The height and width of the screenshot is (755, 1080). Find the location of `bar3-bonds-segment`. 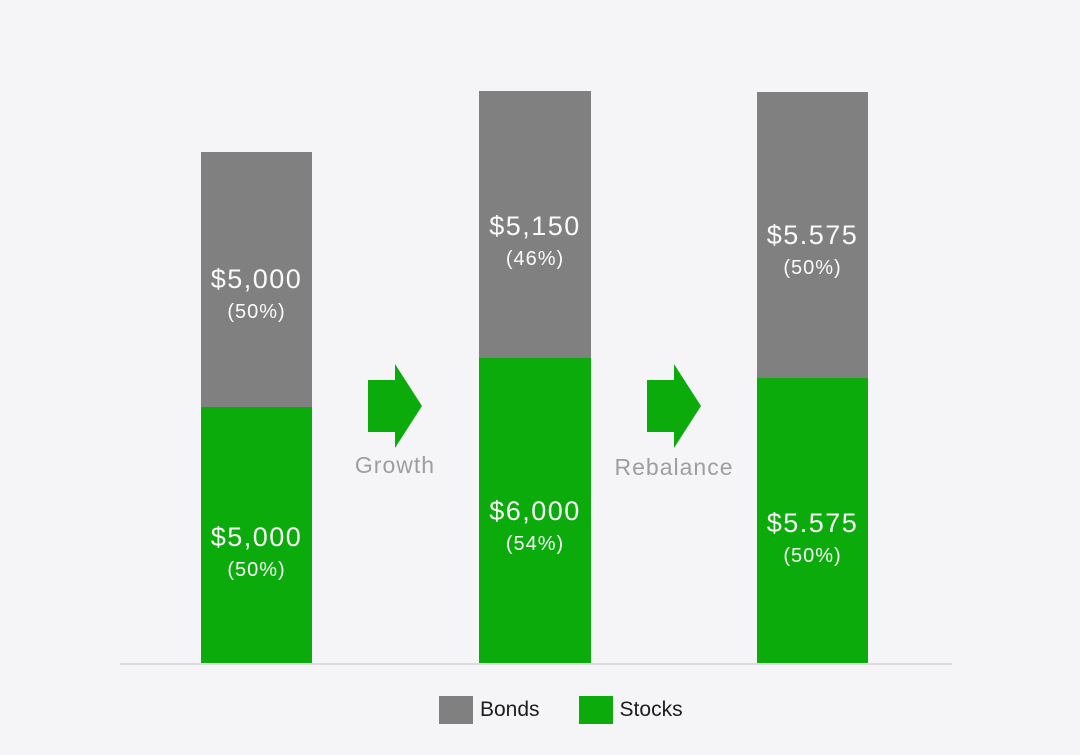

bar3-bonds-segment is located at coordinates (812, 235).